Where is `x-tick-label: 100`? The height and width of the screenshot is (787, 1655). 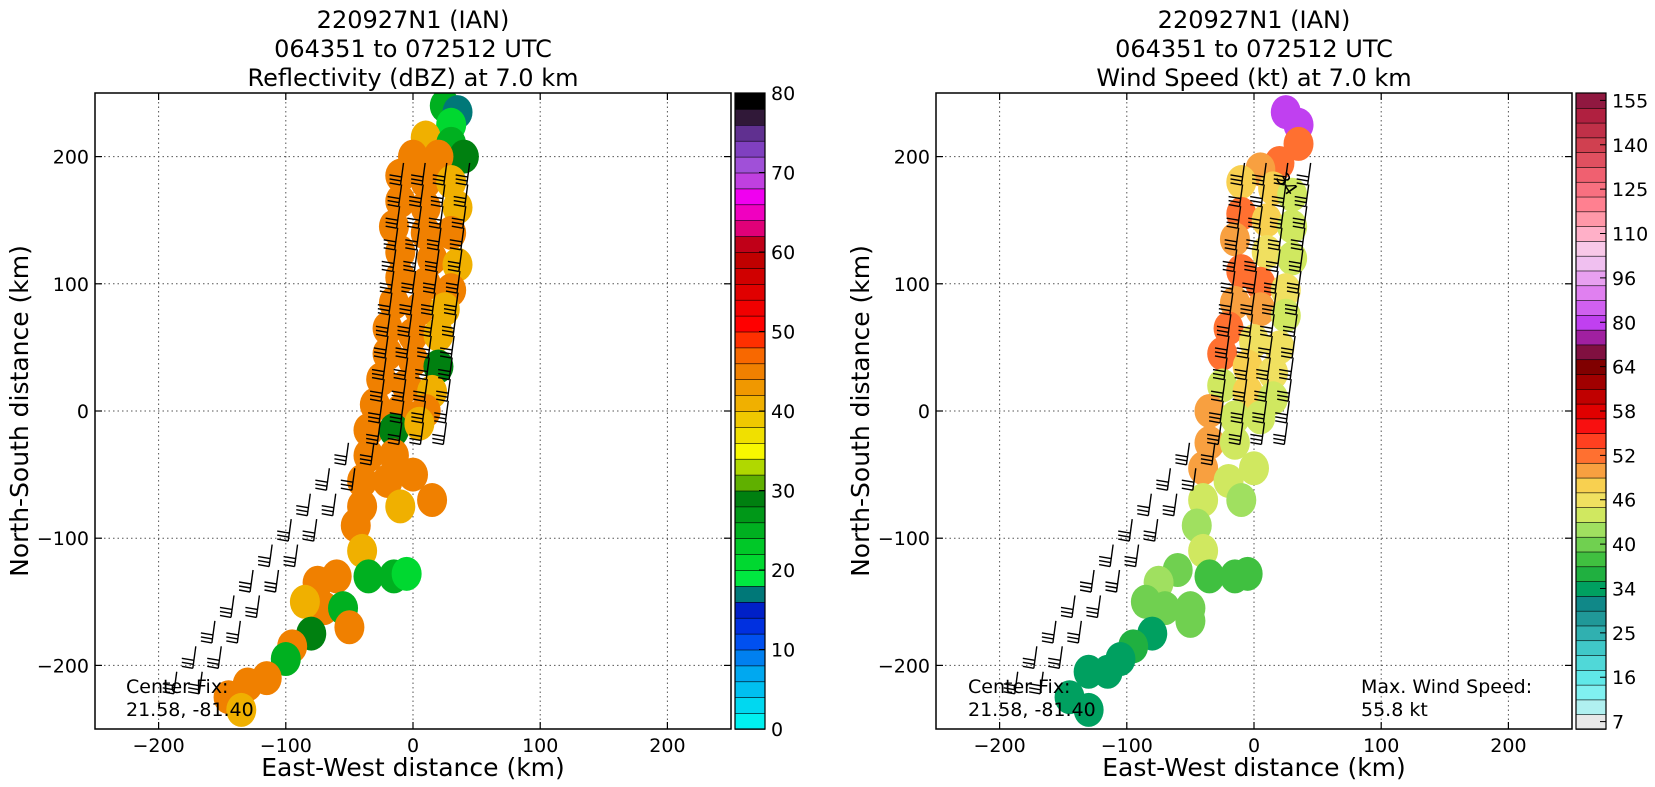 x-tick-label: 100 is located at coordinates (1381, 746).